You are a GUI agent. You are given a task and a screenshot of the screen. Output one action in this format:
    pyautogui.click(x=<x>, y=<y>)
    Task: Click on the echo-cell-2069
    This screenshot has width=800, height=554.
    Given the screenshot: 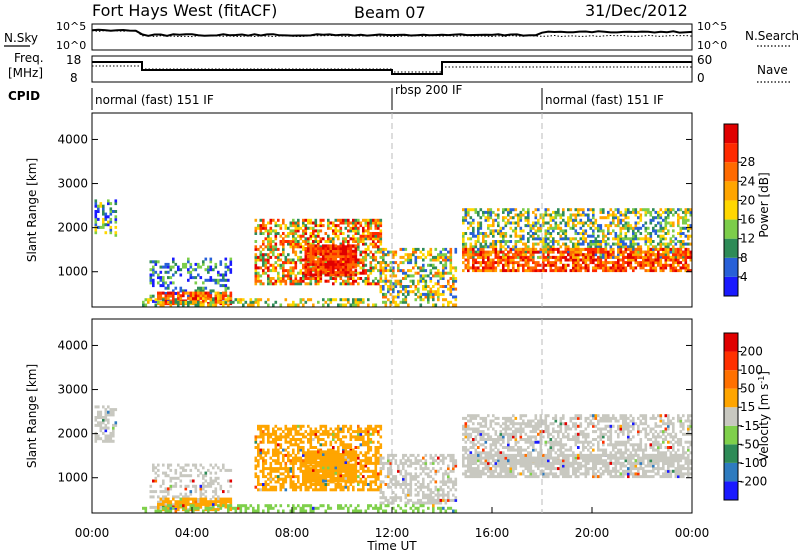 What is the action you would take?
    pyautogui.click(x=558, y=210)
    